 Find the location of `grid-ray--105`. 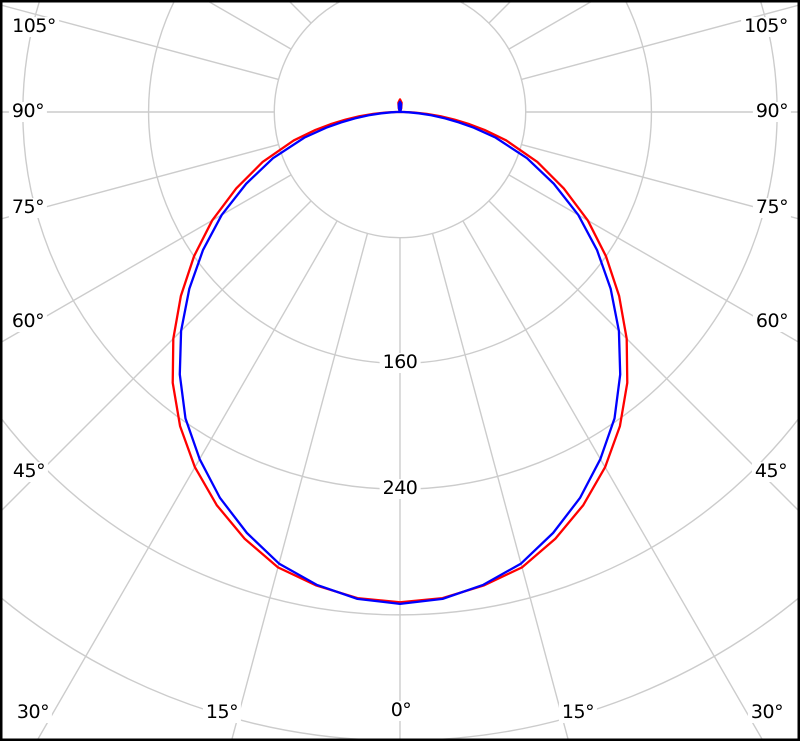

grid-ray--105 is located at coordinates (139, 42).